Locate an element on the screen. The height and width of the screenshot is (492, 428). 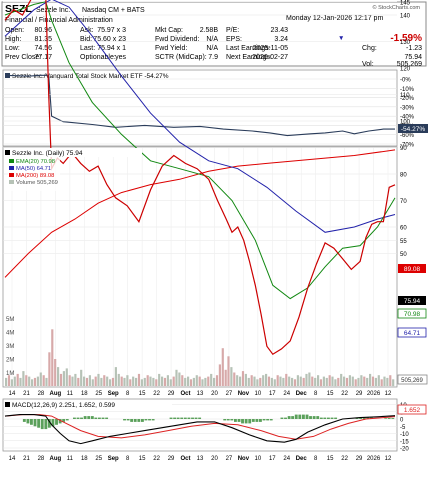
x-tick-label: 10 is located at coordinates (258, 394).